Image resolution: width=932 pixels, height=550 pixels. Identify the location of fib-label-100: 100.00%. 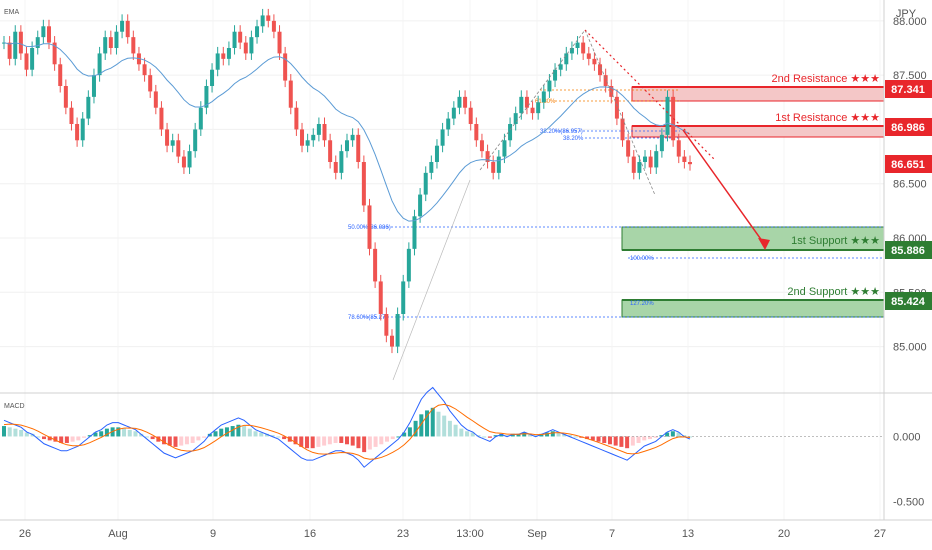
(642, 259).